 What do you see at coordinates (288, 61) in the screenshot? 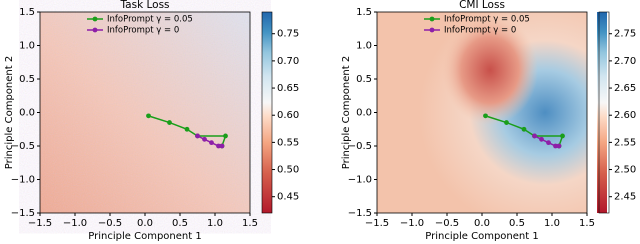
I see `colorbar-tick-label: 0.70` at bounding box center [288, 61].